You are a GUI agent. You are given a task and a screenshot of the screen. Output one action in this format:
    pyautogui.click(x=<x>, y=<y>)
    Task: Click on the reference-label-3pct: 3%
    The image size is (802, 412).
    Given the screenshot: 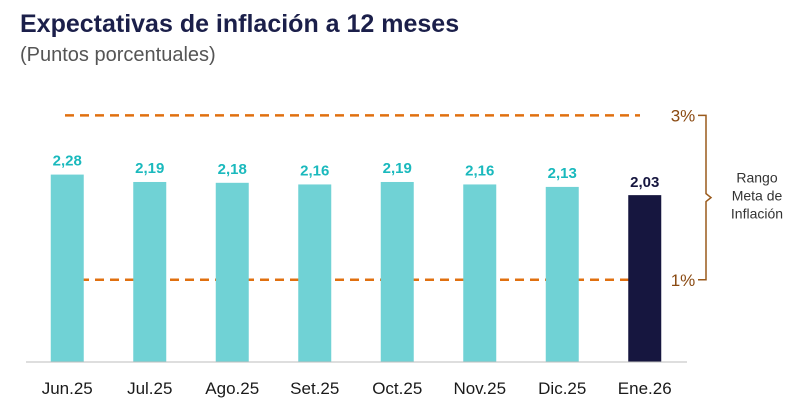 What is the action you would take?
    pyautogui.click(x=683, y=115)
    